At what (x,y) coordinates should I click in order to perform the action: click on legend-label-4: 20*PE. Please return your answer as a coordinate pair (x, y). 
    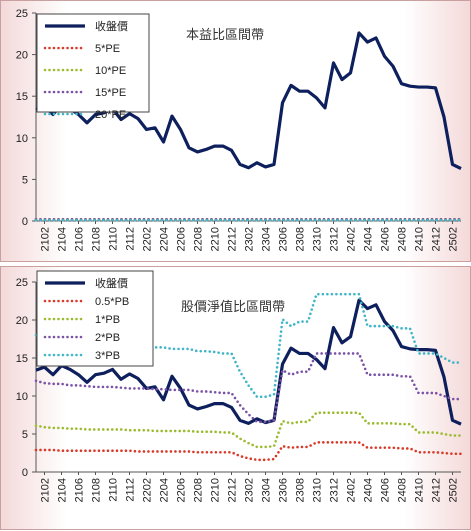
    Looking at the image, I should click on (110, 115).